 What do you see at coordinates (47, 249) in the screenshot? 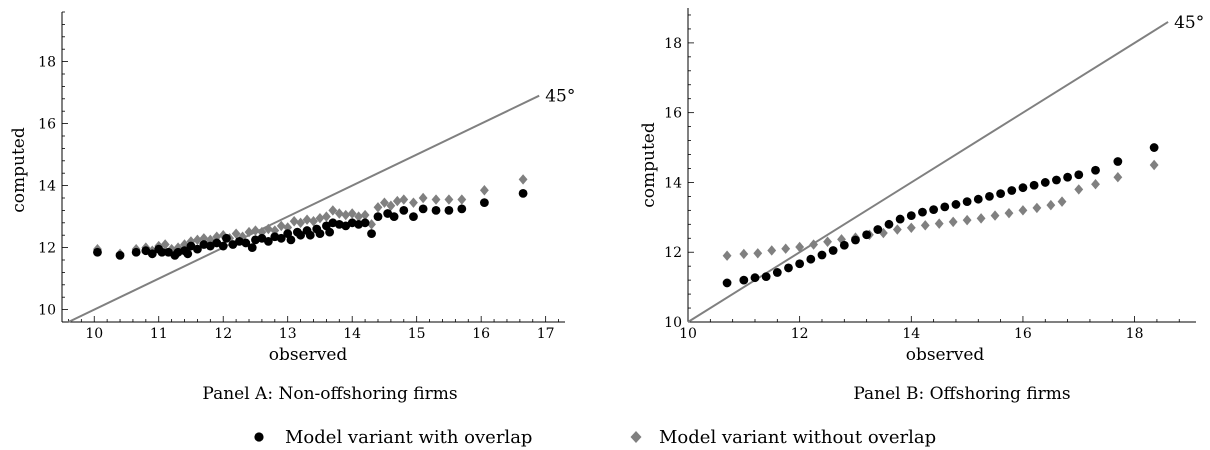
I see `panel-a-y-tick-label: 12` at bounding box center [47, 249].